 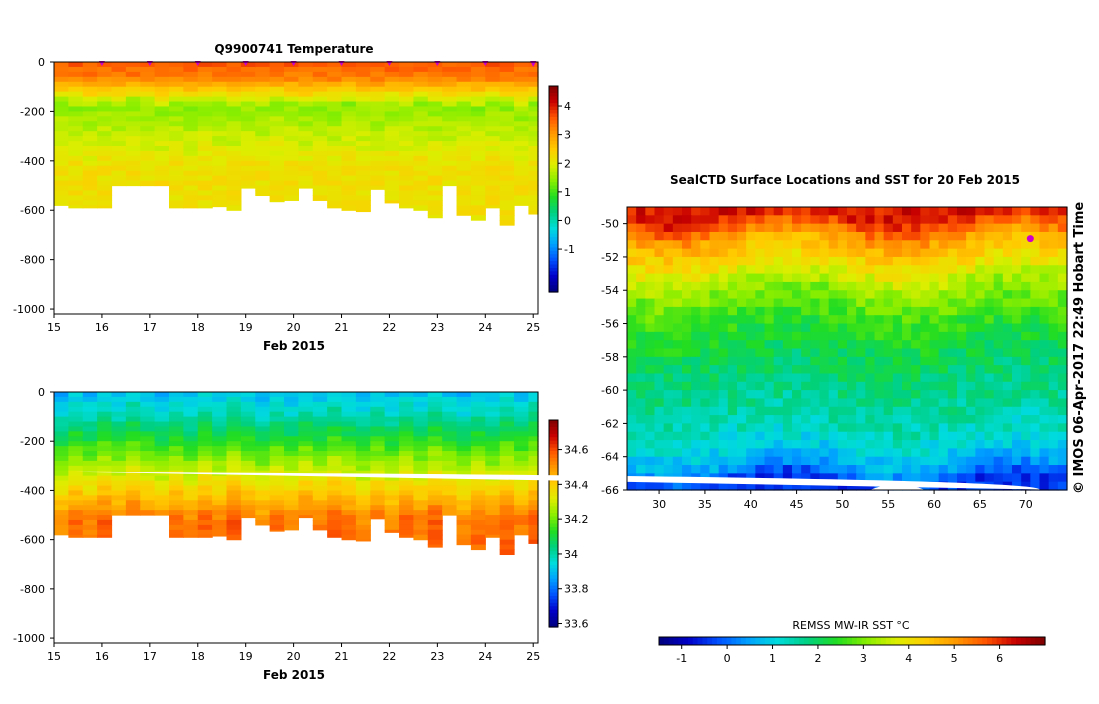 What do you see at coordinates (610, 290) in the screenshot?
I see `lat-tick-label: -54` at bounding box center [610, 290].